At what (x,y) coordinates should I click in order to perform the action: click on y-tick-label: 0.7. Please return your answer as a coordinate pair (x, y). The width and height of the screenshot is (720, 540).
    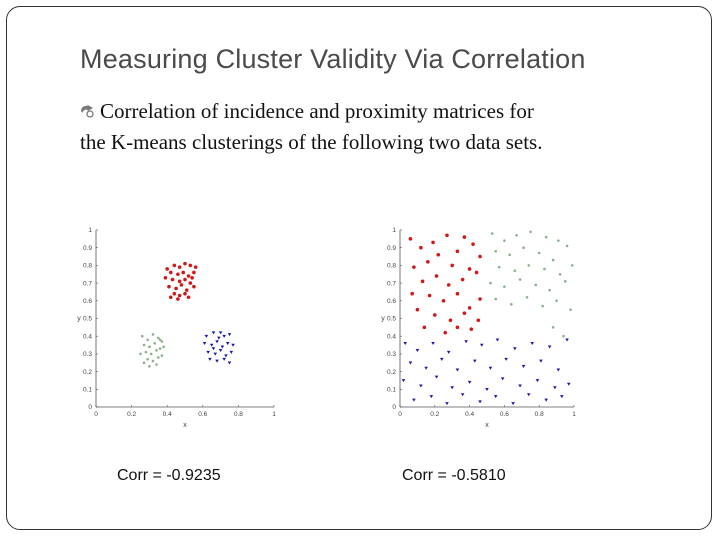
    Looking at the image, I should click on (391, 283).